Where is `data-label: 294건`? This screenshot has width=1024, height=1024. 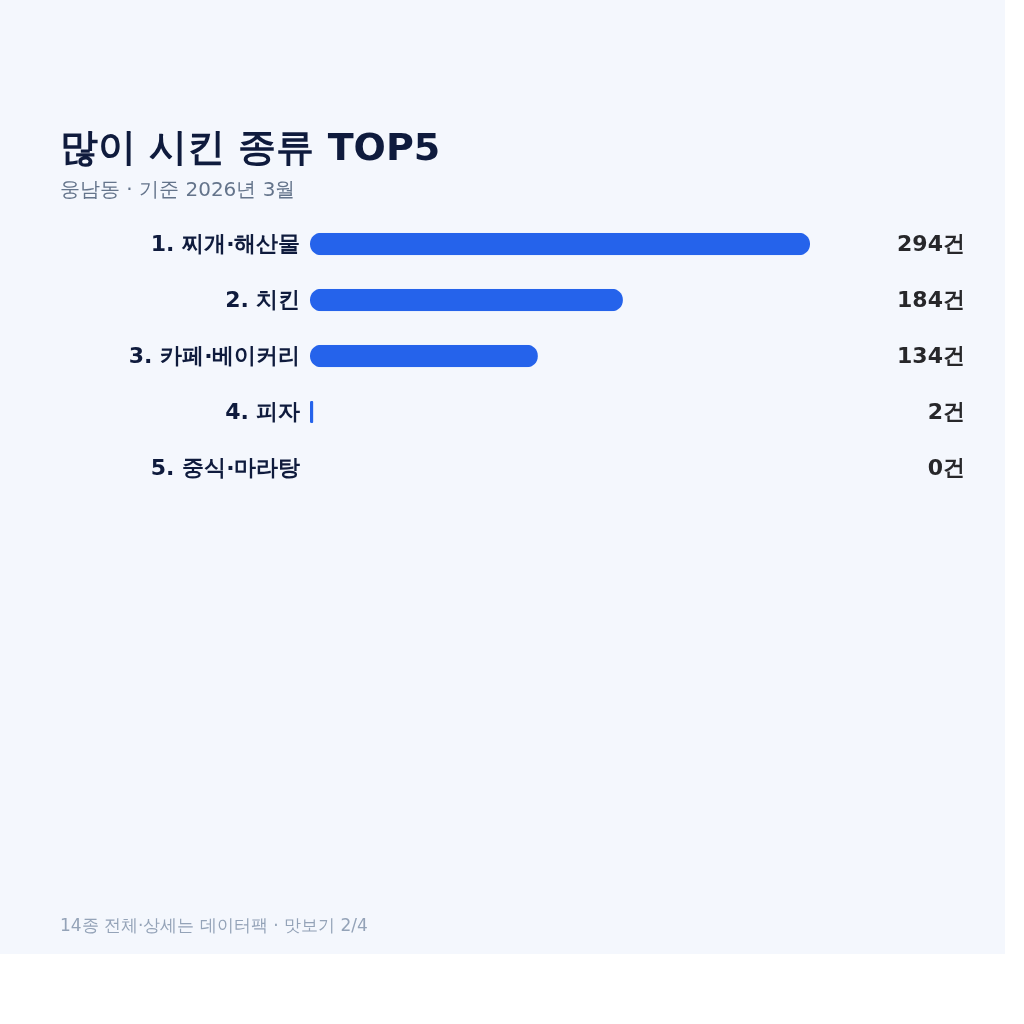
data-label: 294건 is located at coordinates (931, 243).